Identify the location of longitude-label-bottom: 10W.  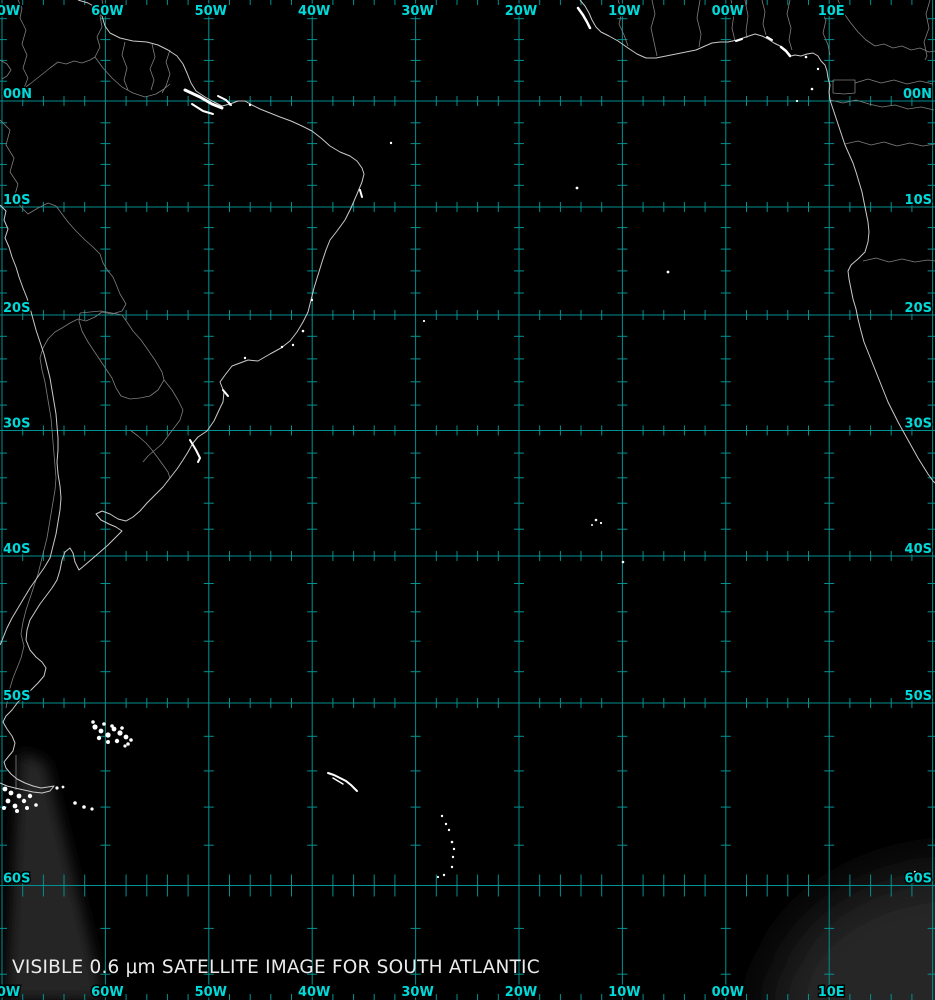
(624, 992).